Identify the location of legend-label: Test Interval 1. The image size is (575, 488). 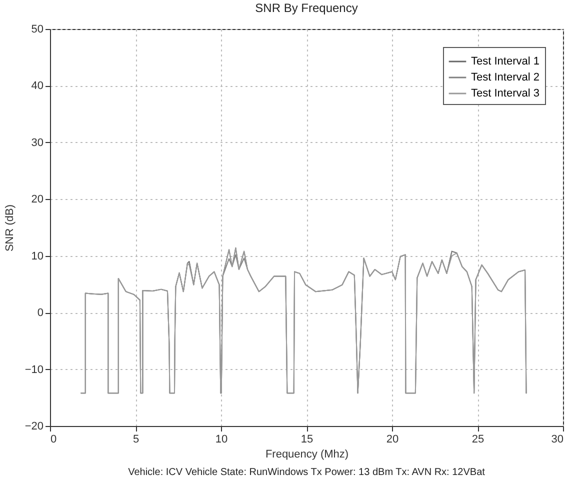
(505, 62).